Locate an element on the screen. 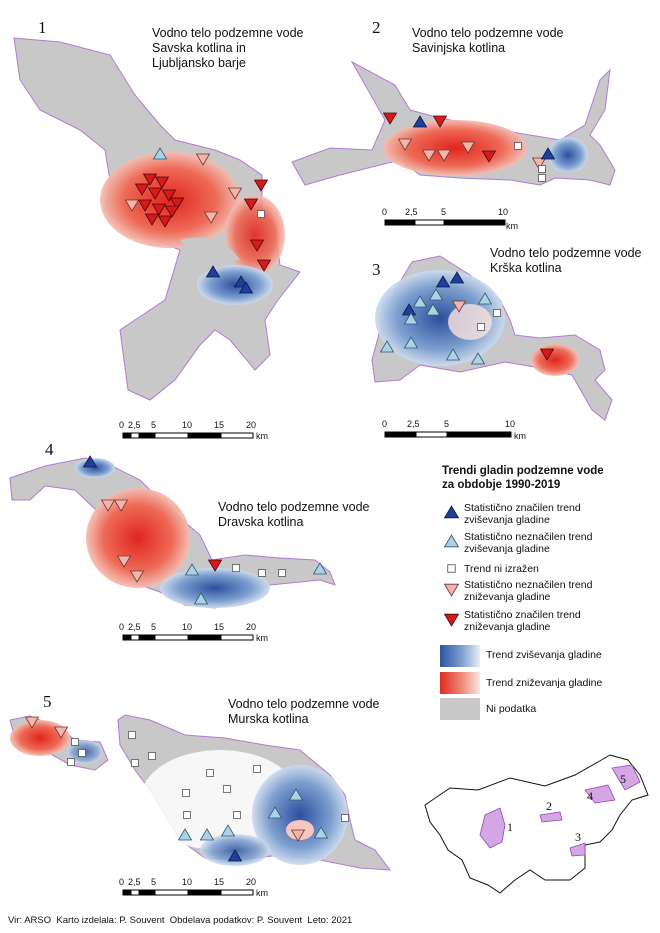 The width and height of the screenshot is (660, 933). panel3-scalebar-bar is located at coordinates (448, 434).